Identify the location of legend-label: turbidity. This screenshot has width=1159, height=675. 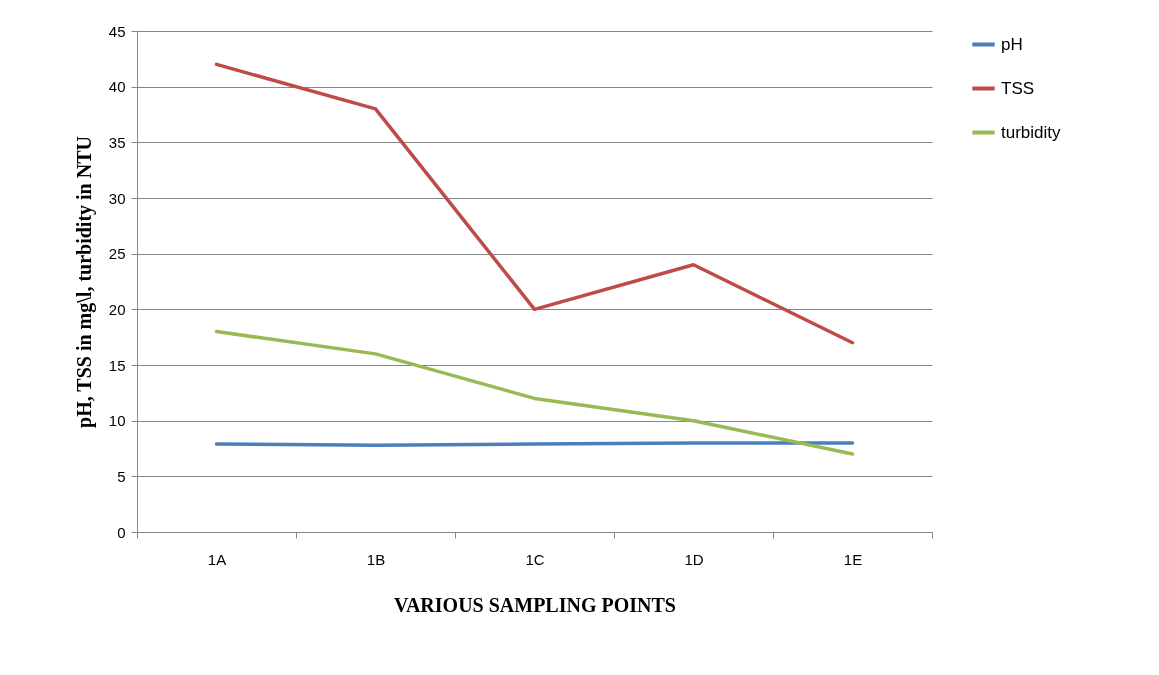
(1031, 132).